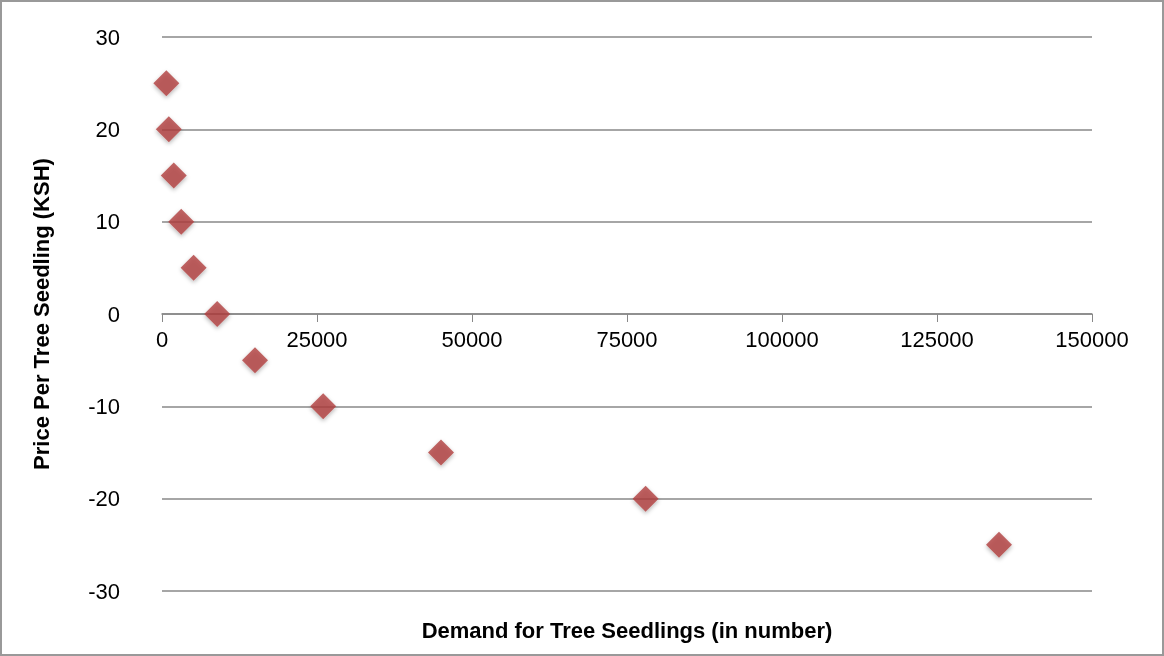  What do you see at coordinates (627, 630) in the screenshot?
I see `x-axis-title: Demand for Tree Seedlings (in number)` at bounding box center [627, 630].